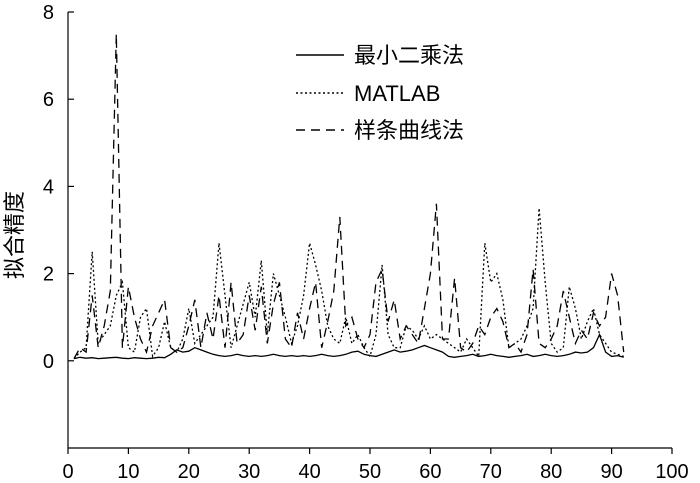 The image size is (700, 483). Describe the element at coordinates (15, 235) in the screenshot. I see `y-axis-label: 拟合精度` at that location.